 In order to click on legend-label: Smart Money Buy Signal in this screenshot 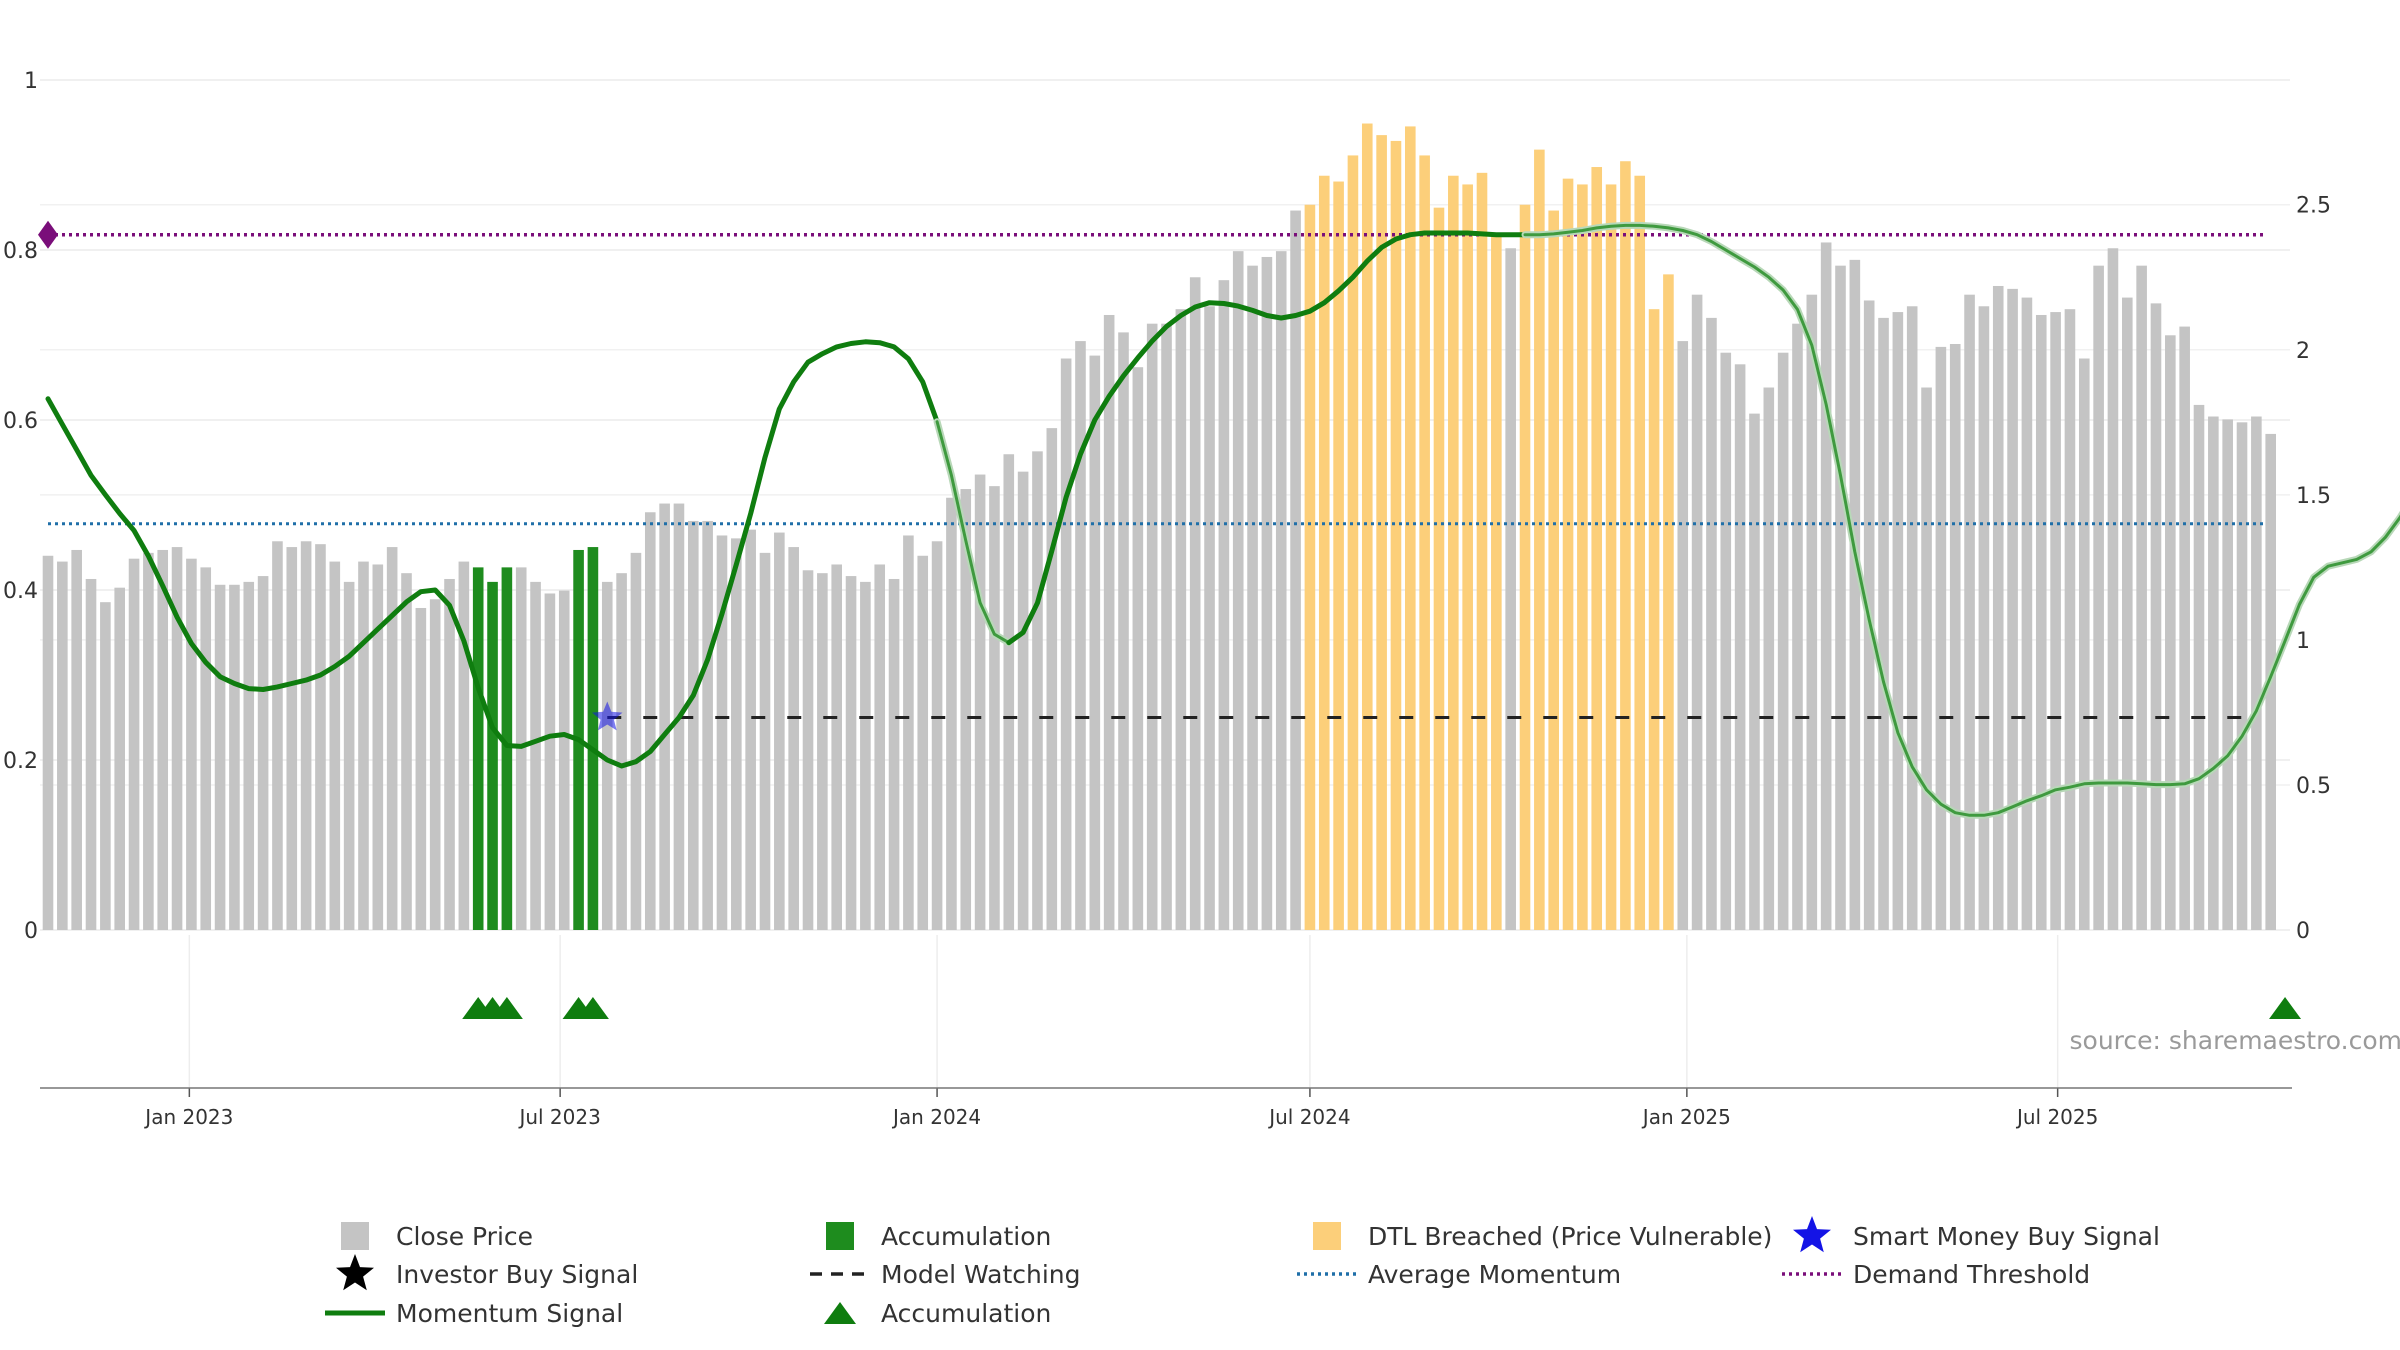, I will do `click(2006, 1236)`.